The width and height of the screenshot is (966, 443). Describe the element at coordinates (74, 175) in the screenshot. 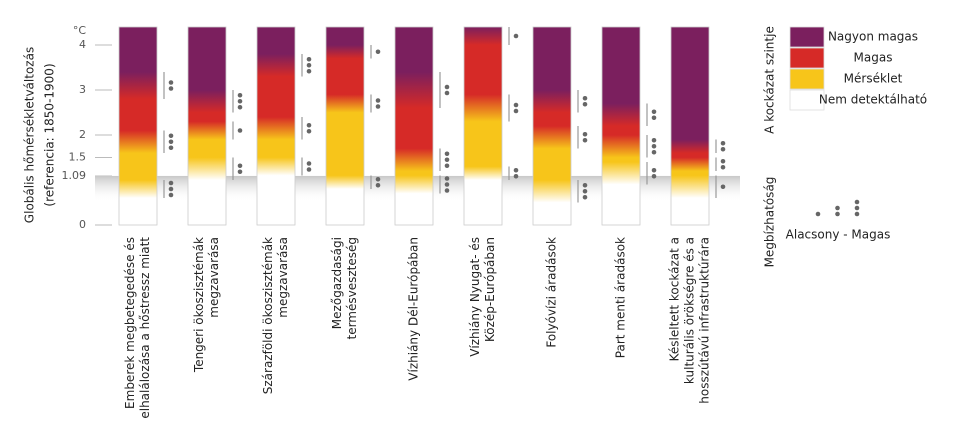

I see `y-tick-label: 1.09` at that location.